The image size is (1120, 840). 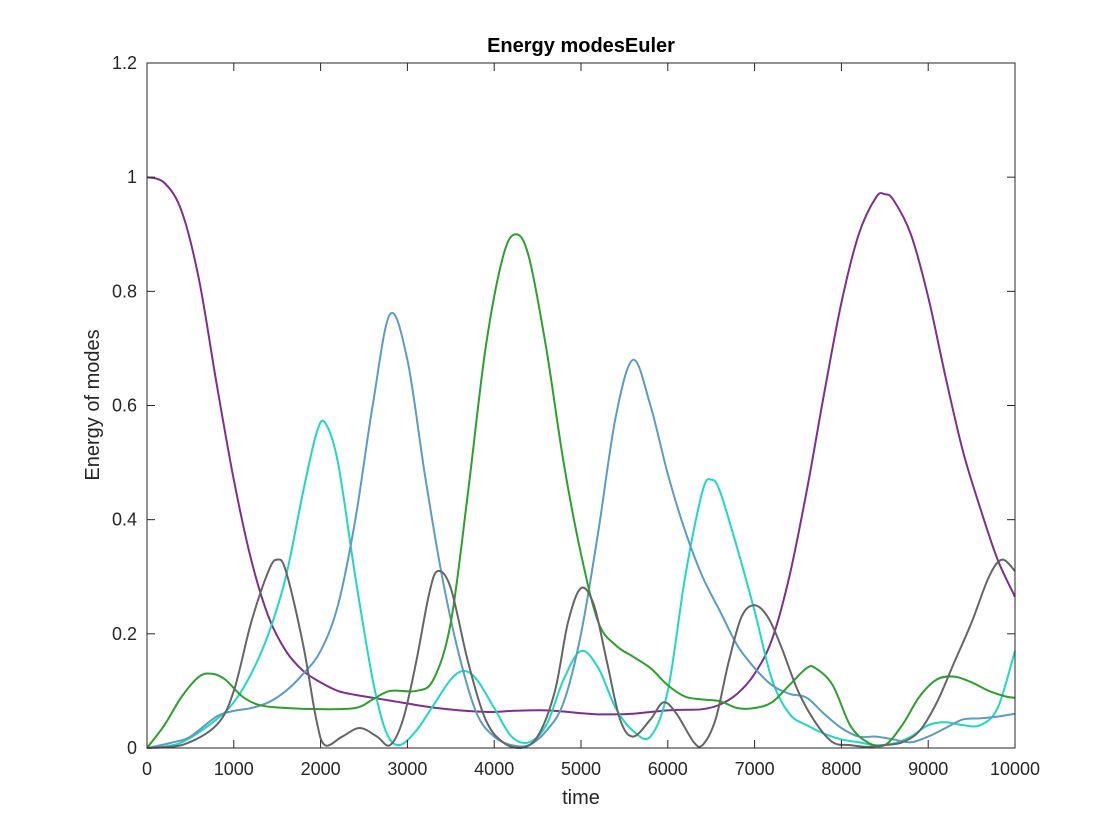 What do you see at coordinates (124, 291) in the screenshot?
I see `y-tick-label: 0.8` at bounding box center [124, 291].